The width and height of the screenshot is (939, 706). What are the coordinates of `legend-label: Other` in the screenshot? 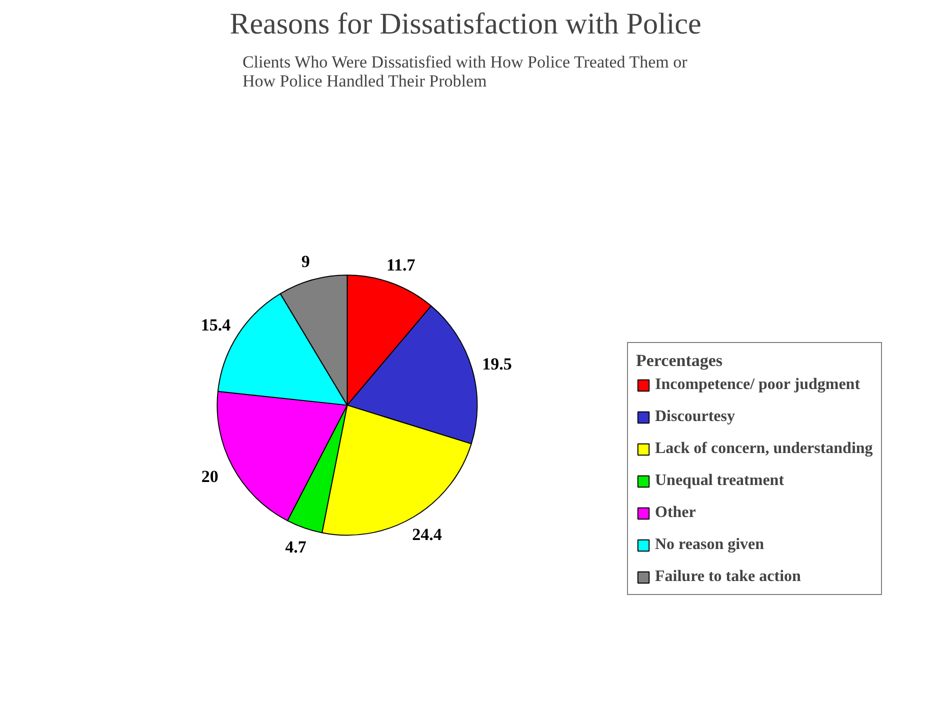 It's located at (675, 513).